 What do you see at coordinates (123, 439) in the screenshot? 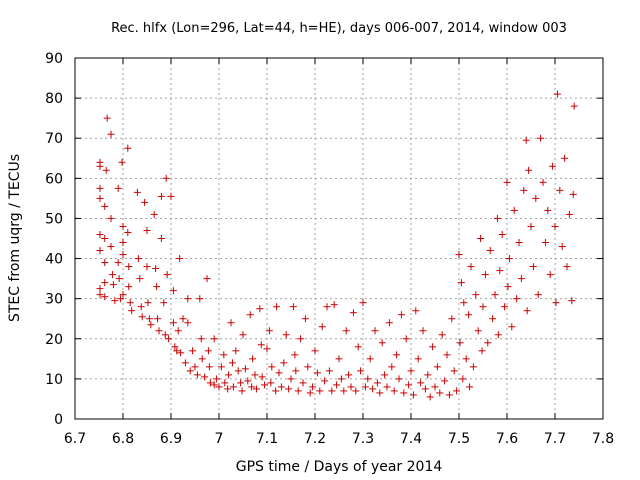
I see `x-tick-label: 6.8` at bounding box center [123, 439].